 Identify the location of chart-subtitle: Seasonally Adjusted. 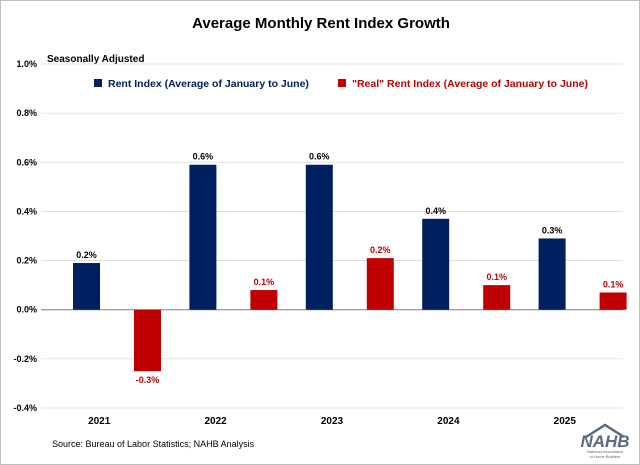
(95, 59).